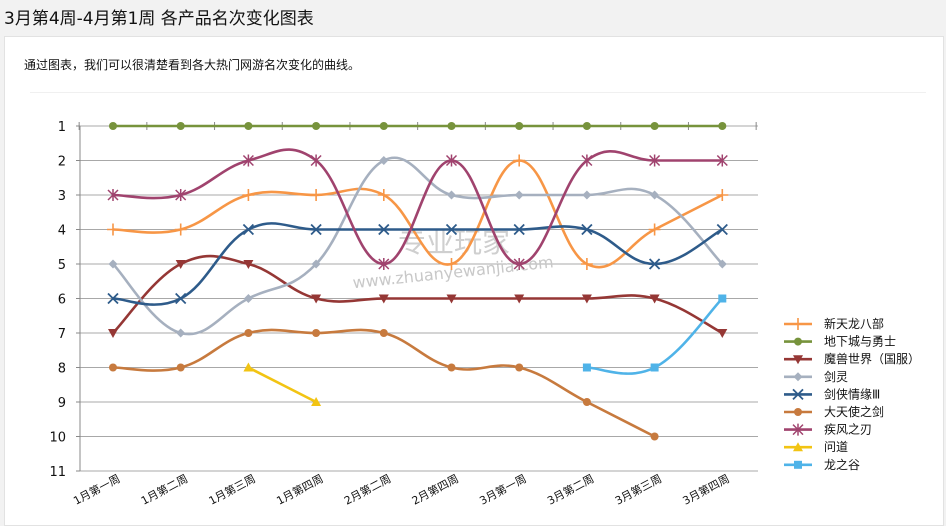 The width and height of the screenshot is (946, 526). I want to click on x-tick-label: 3月第一周, so click(503, 489).